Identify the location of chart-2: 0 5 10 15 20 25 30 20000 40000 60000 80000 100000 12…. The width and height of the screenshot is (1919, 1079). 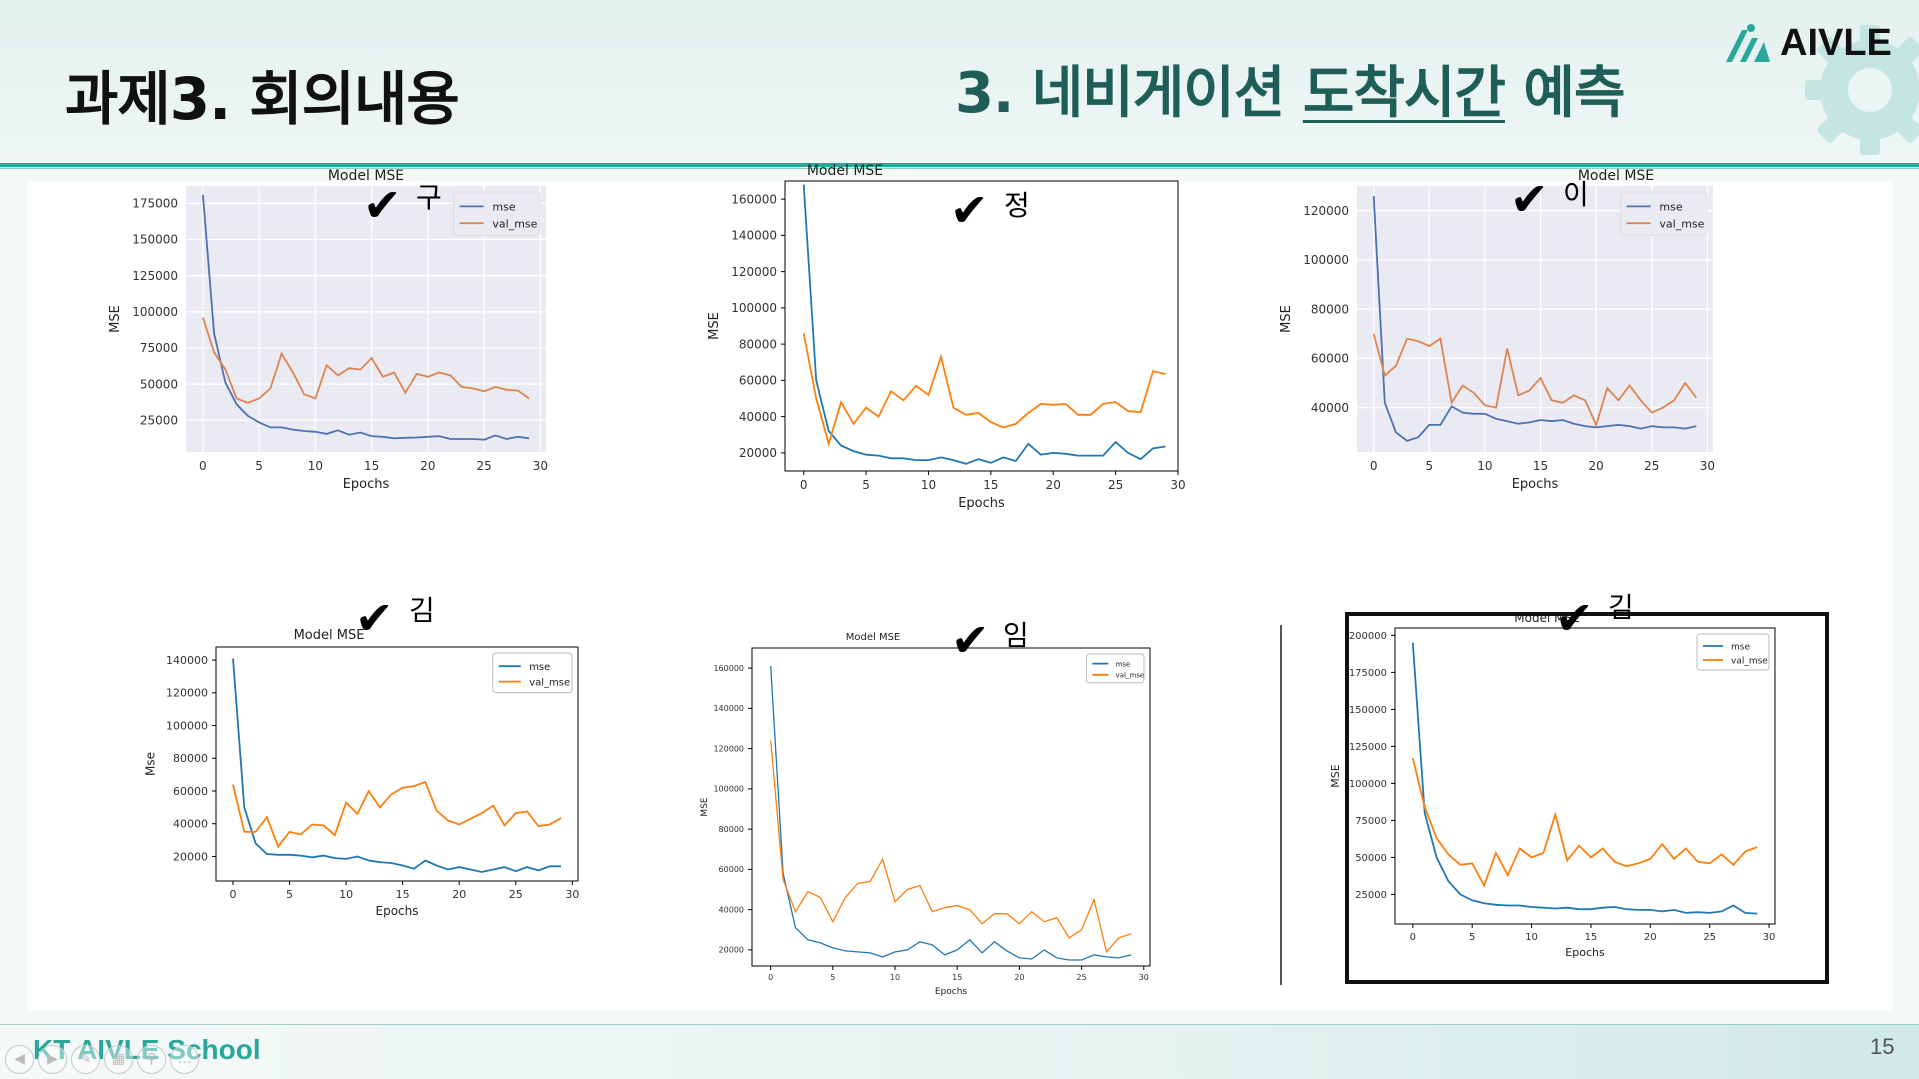
(995, 384).